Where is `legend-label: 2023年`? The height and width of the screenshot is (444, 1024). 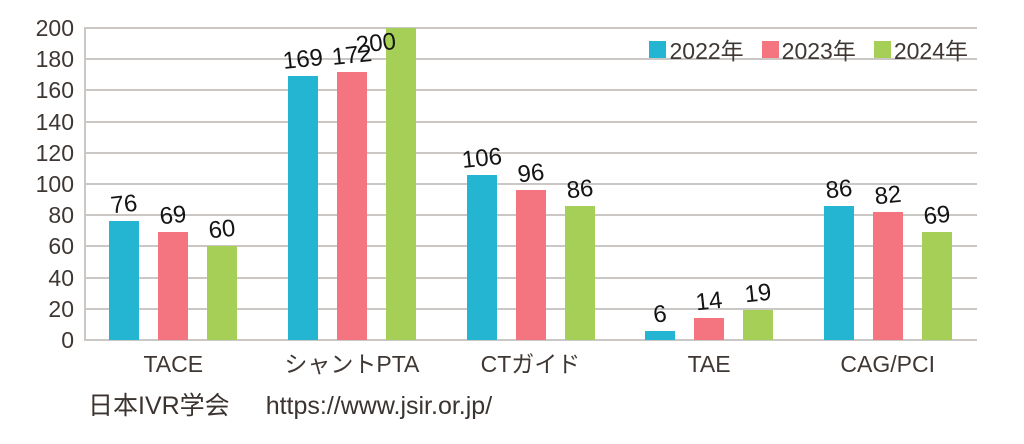
legend-label: 2023年 is located at coordinates (818, 51).